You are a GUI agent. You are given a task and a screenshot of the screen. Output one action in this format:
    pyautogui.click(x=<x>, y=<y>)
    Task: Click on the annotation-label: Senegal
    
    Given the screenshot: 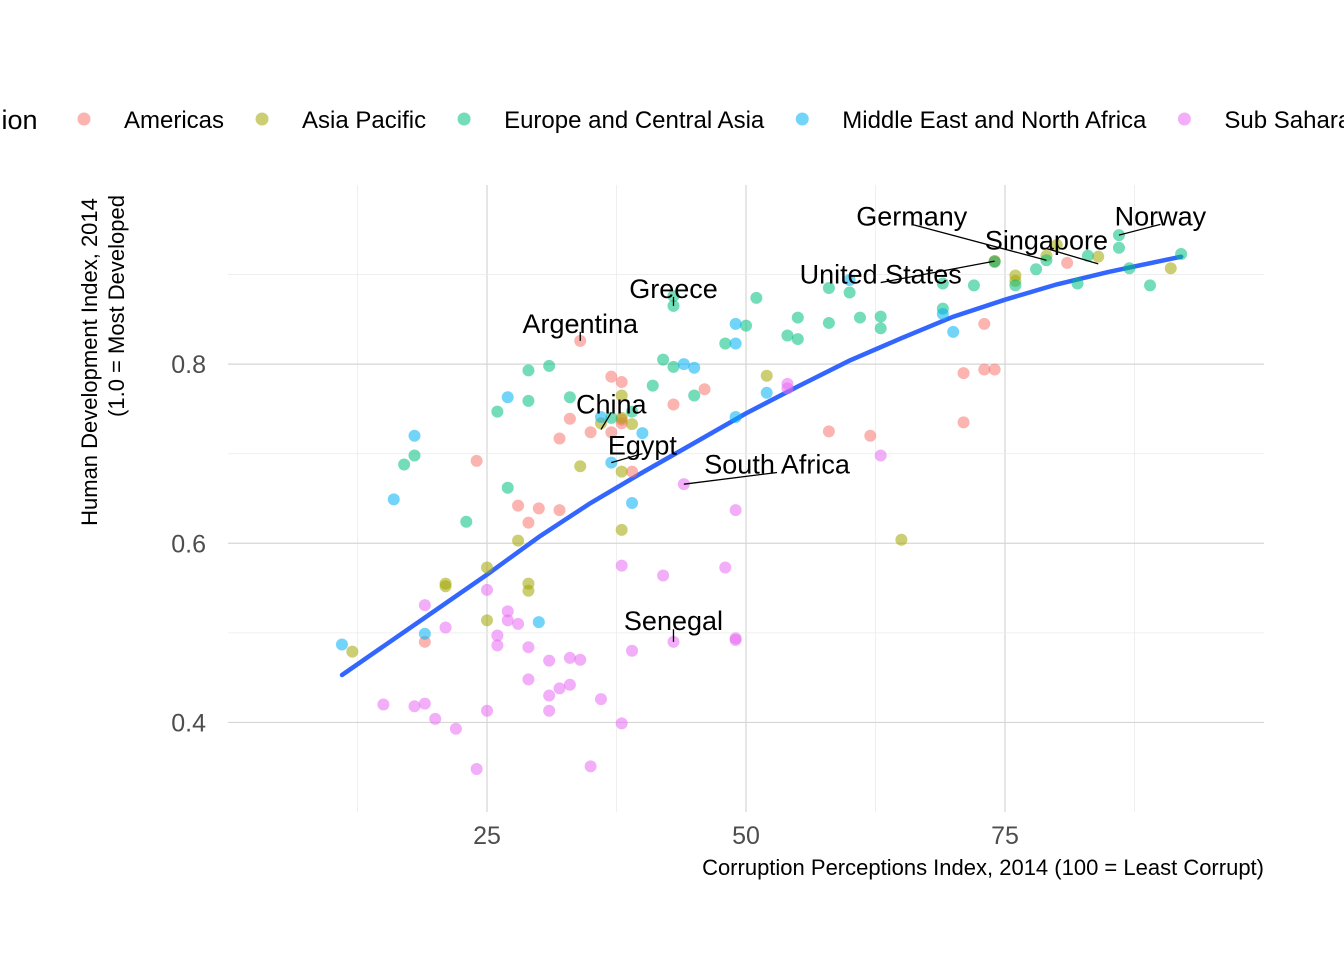 What is the action you would take?
    pyautogui.click(x=673, y=621)
    